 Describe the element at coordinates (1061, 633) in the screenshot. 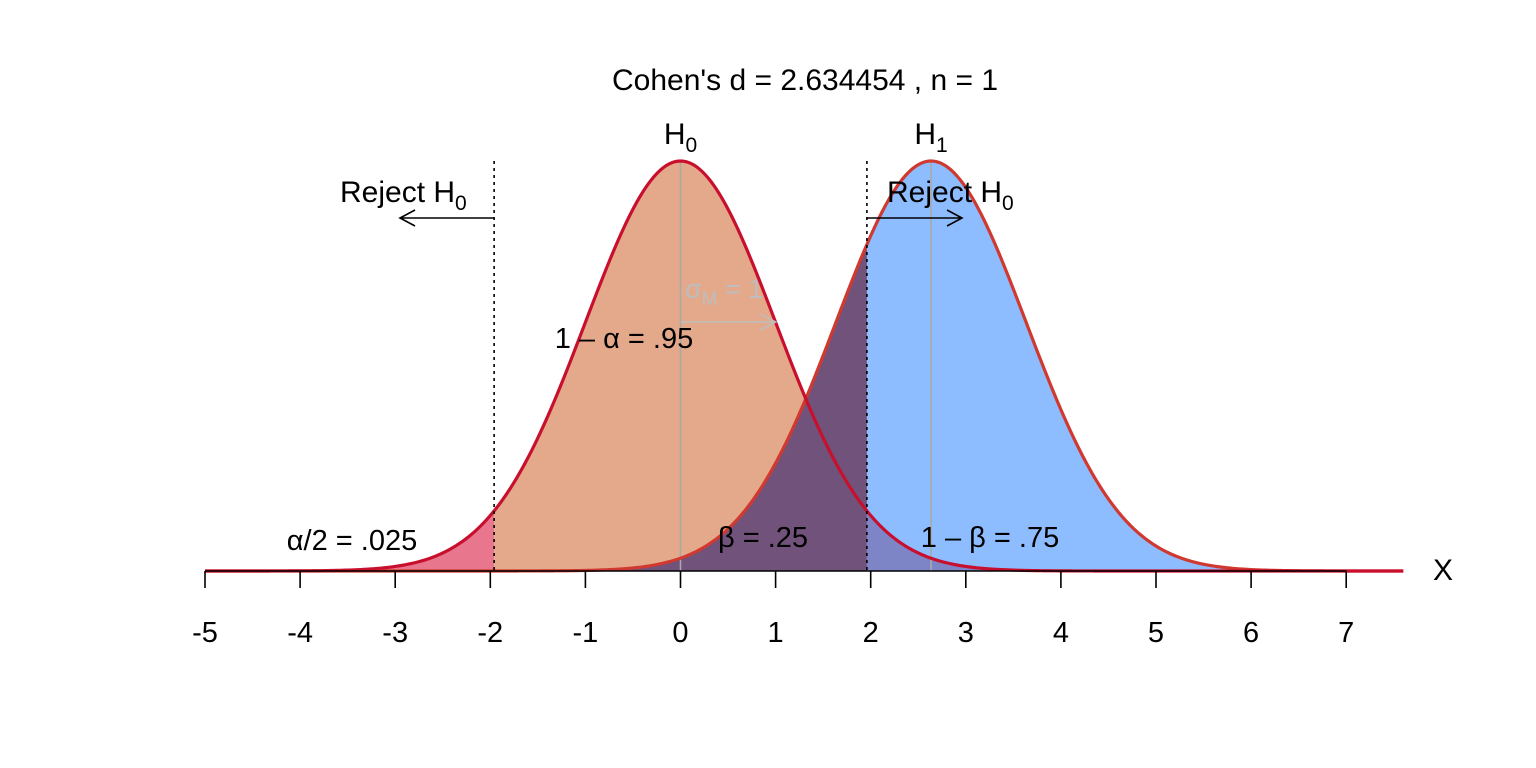

I see `x-tick-label: 4` at that location.